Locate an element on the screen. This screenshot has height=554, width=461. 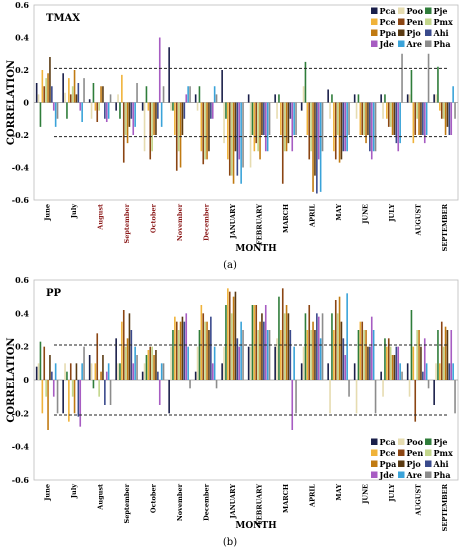
panel-b-panel-label: PP is located at coordinates (54, 293).